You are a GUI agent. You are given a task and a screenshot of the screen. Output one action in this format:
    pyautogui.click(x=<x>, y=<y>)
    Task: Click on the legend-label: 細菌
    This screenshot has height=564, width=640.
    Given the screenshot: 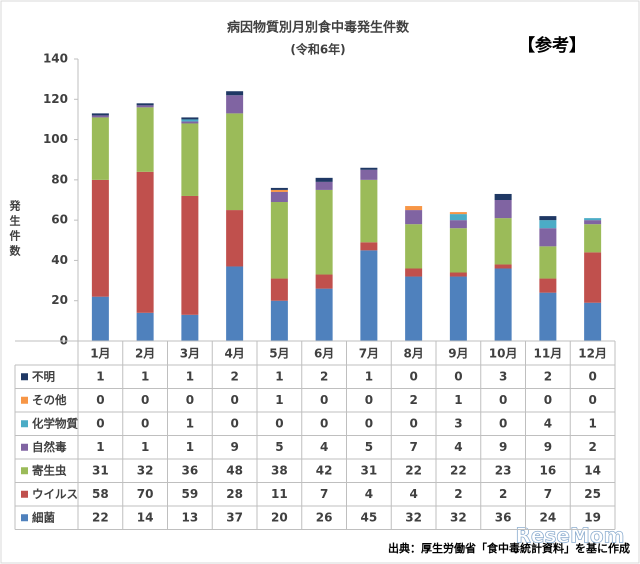 What is the action you would take?
    pyautogui.click(x=43, y=517)
    